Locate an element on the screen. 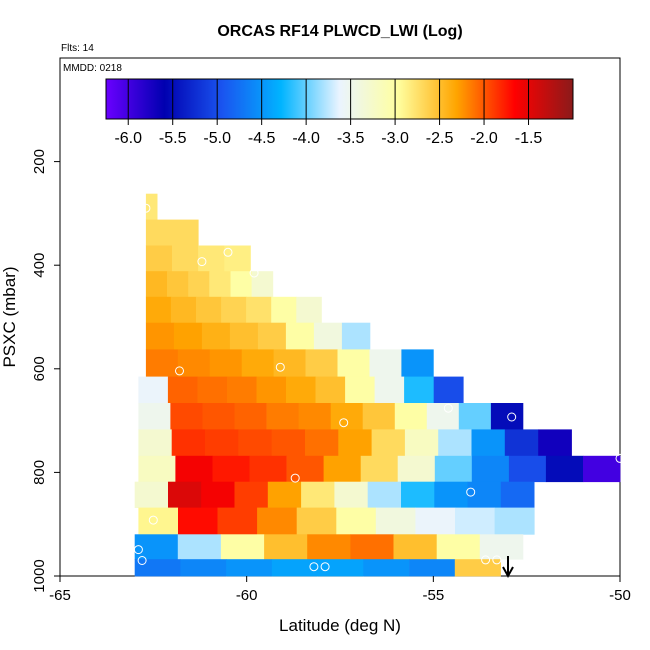 Image resolution: width=650 pixels, height=650 pixels. x-tick-label: -65 is located at coordinates (60, 595).